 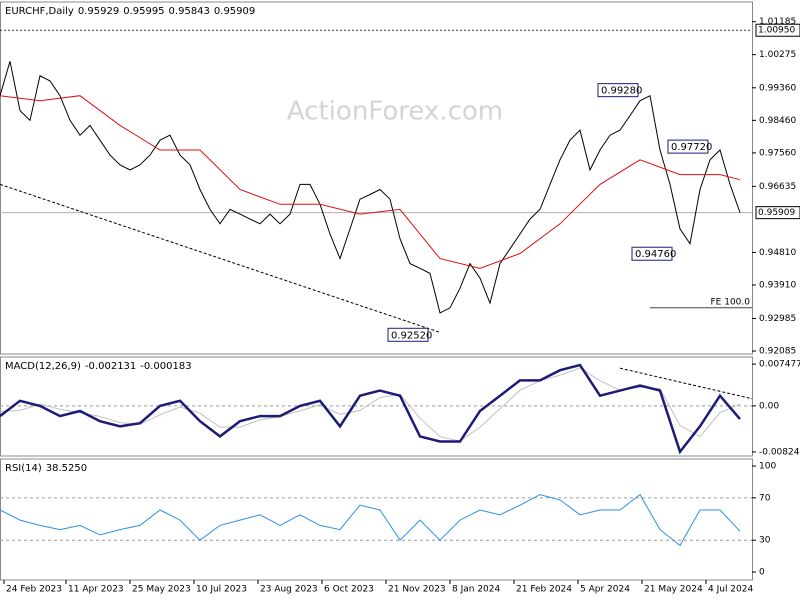 I want to click on panel-header: EURCHF,Daily 0.95929 0.95995 0.95843 0.95909, so click(x=130, y=11).